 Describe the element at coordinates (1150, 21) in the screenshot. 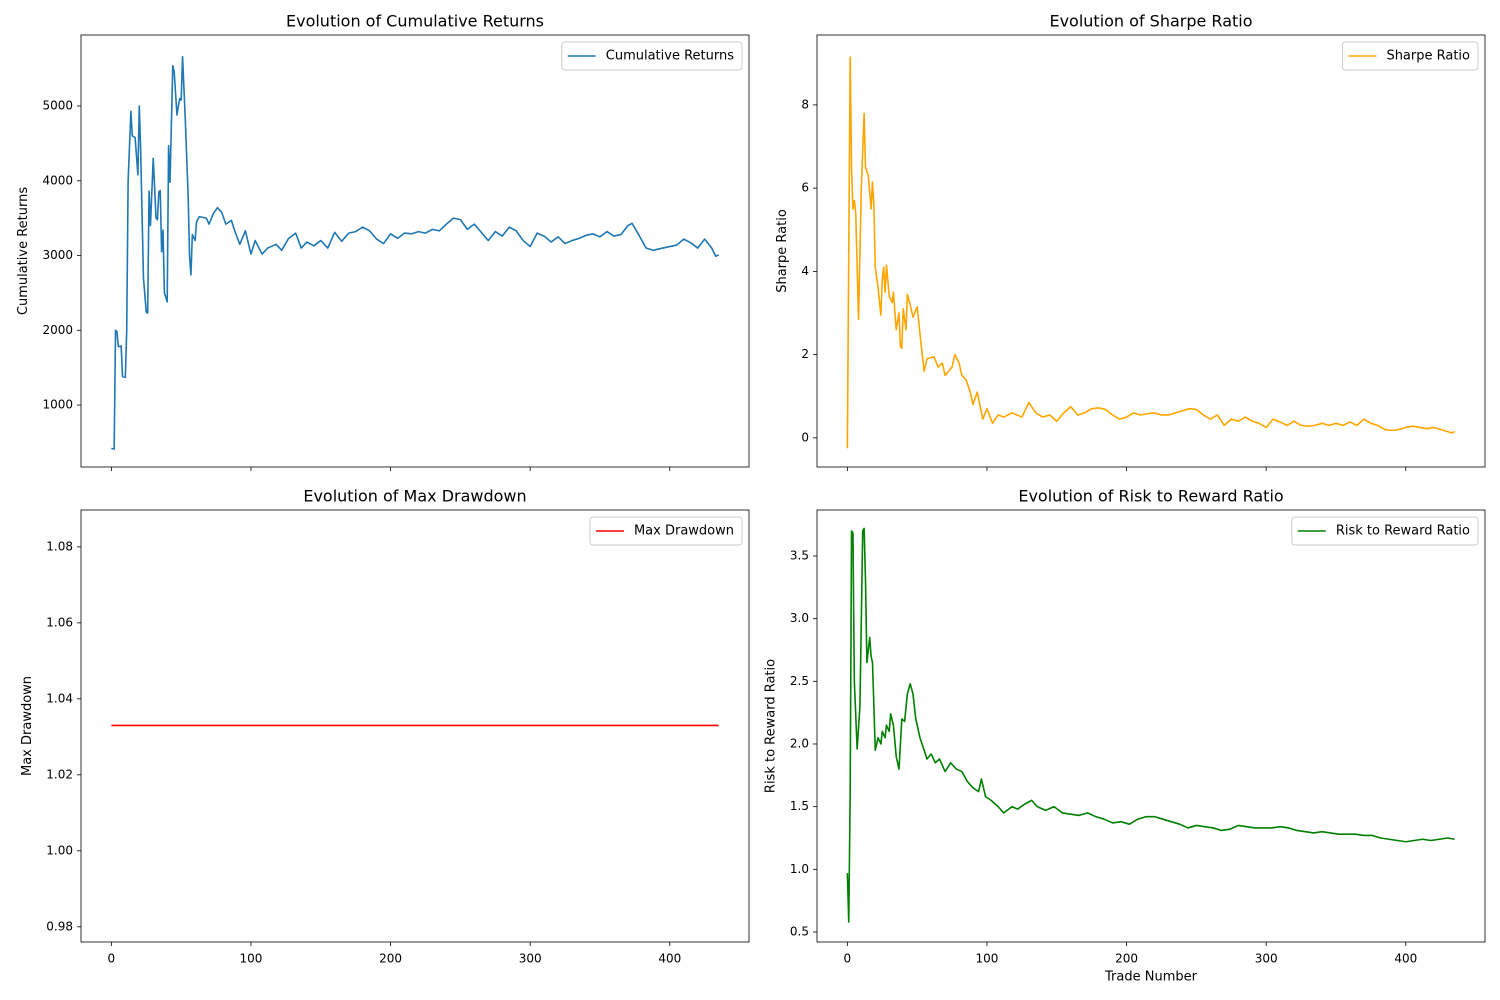

I see `subplot-title: Evolution of Sharpe Ratio` at that location.